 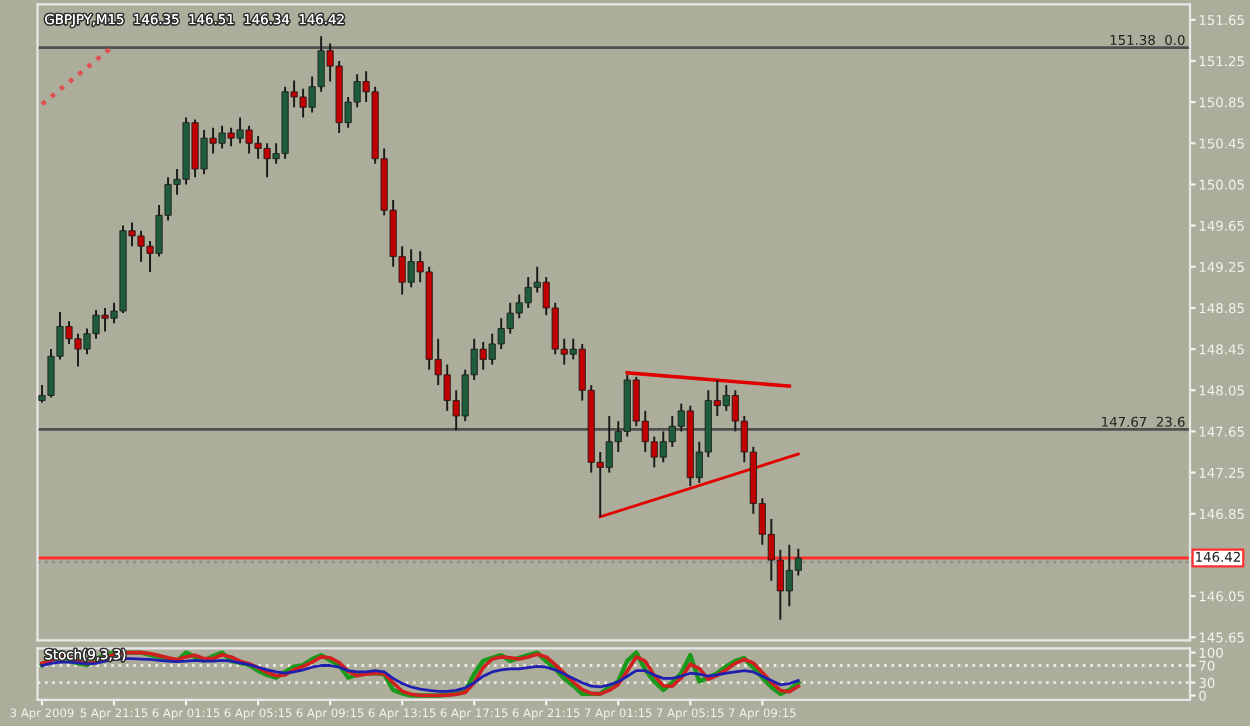 I want to click on line-series, so click(x=420, y=675).